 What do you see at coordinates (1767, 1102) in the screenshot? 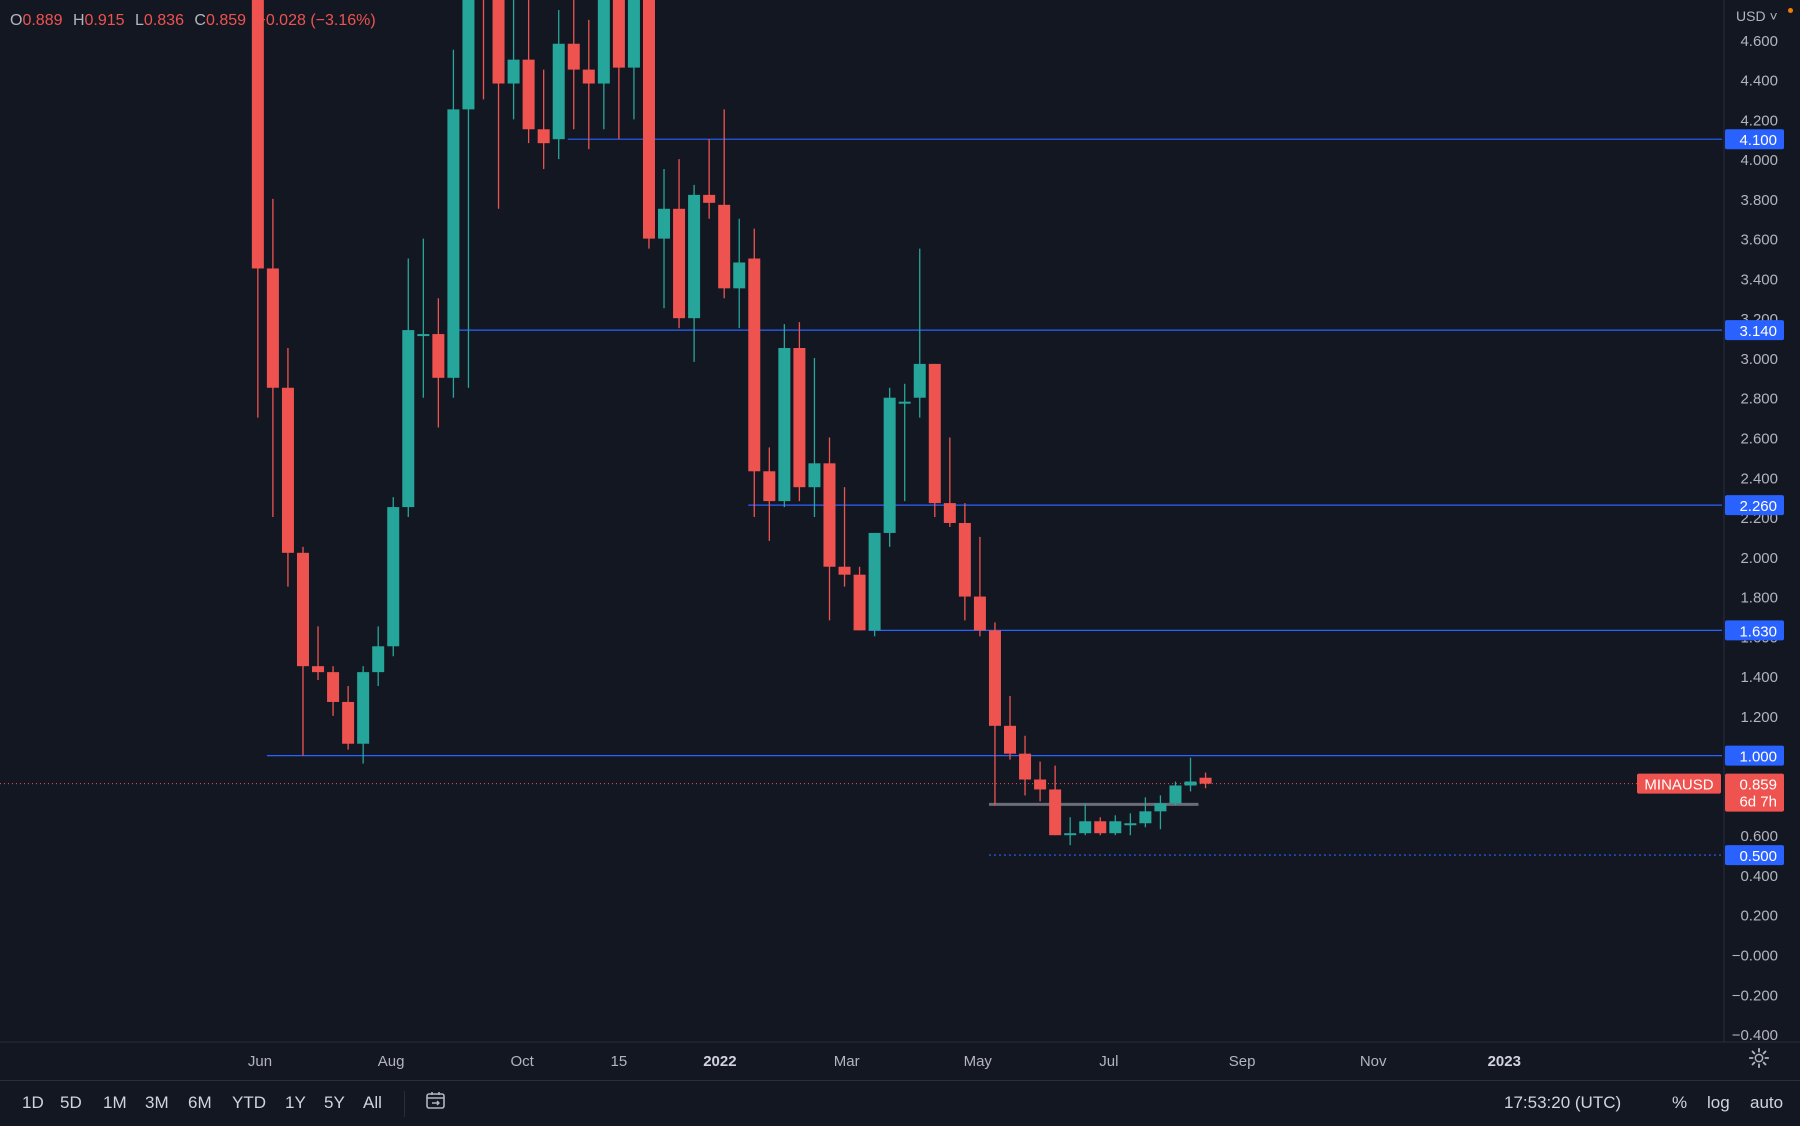
I see `auto-toggle: auto` at bounding box center [1767, 1102].